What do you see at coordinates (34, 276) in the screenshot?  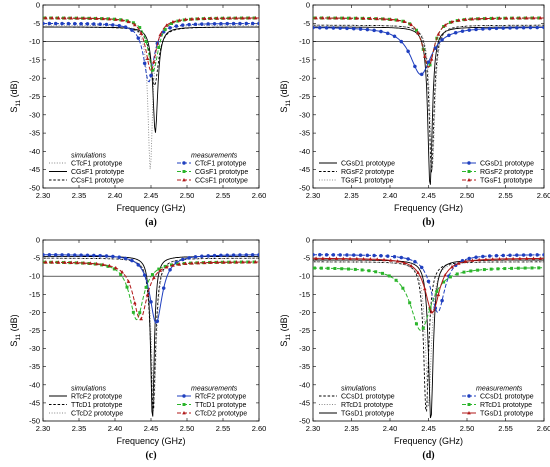 I see `y-tick-label: -10` at bounding box center [34, 276].